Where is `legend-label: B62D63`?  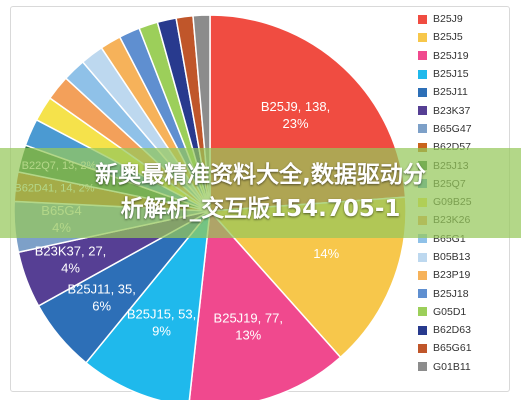 legend-label: B62D63 is located at coordinates (452, 330).